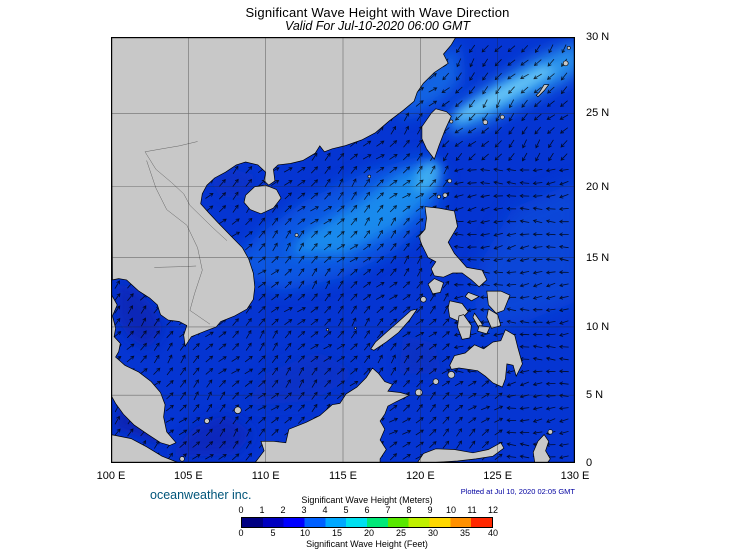  I want to click on land-luzon, so click(453, 247).